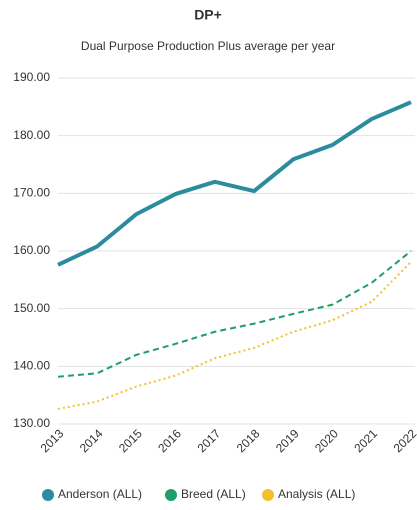 The width and height of the screenshot is (417, 510). What do you see at coordinates (169, 440) in the screenshot?
I see `x-tick-label: 2016` at bounding box center [169, 440].